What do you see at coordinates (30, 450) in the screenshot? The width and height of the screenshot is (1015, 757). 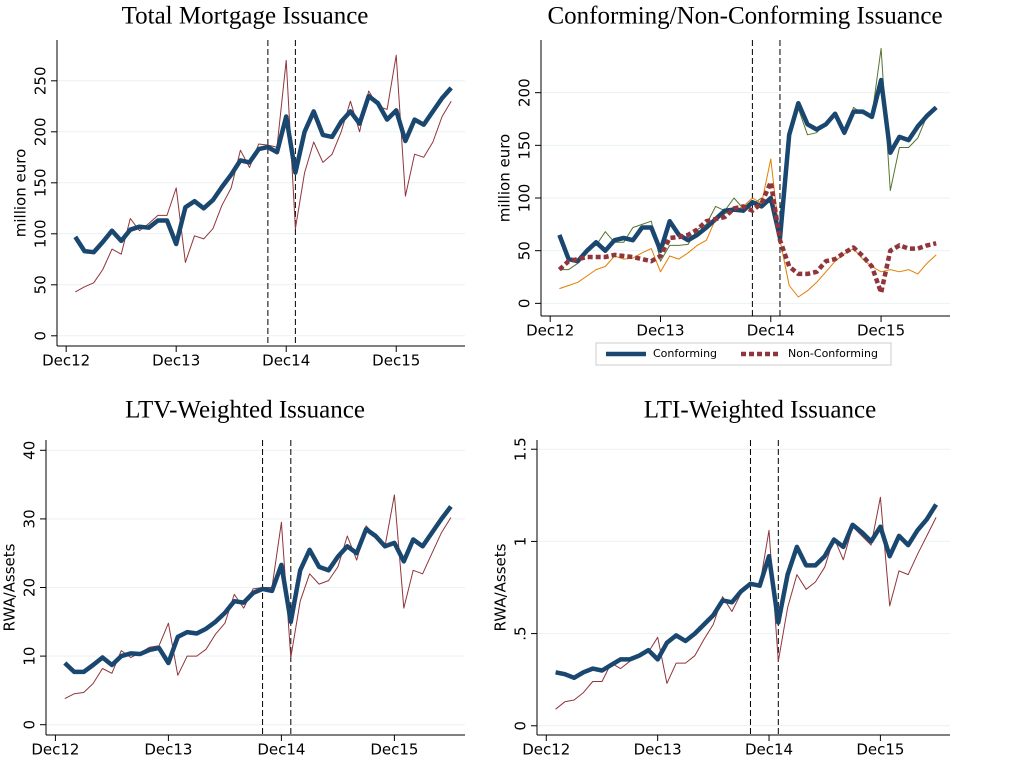 I see `y-tick-label: 40` at bounding box center [30, 450].